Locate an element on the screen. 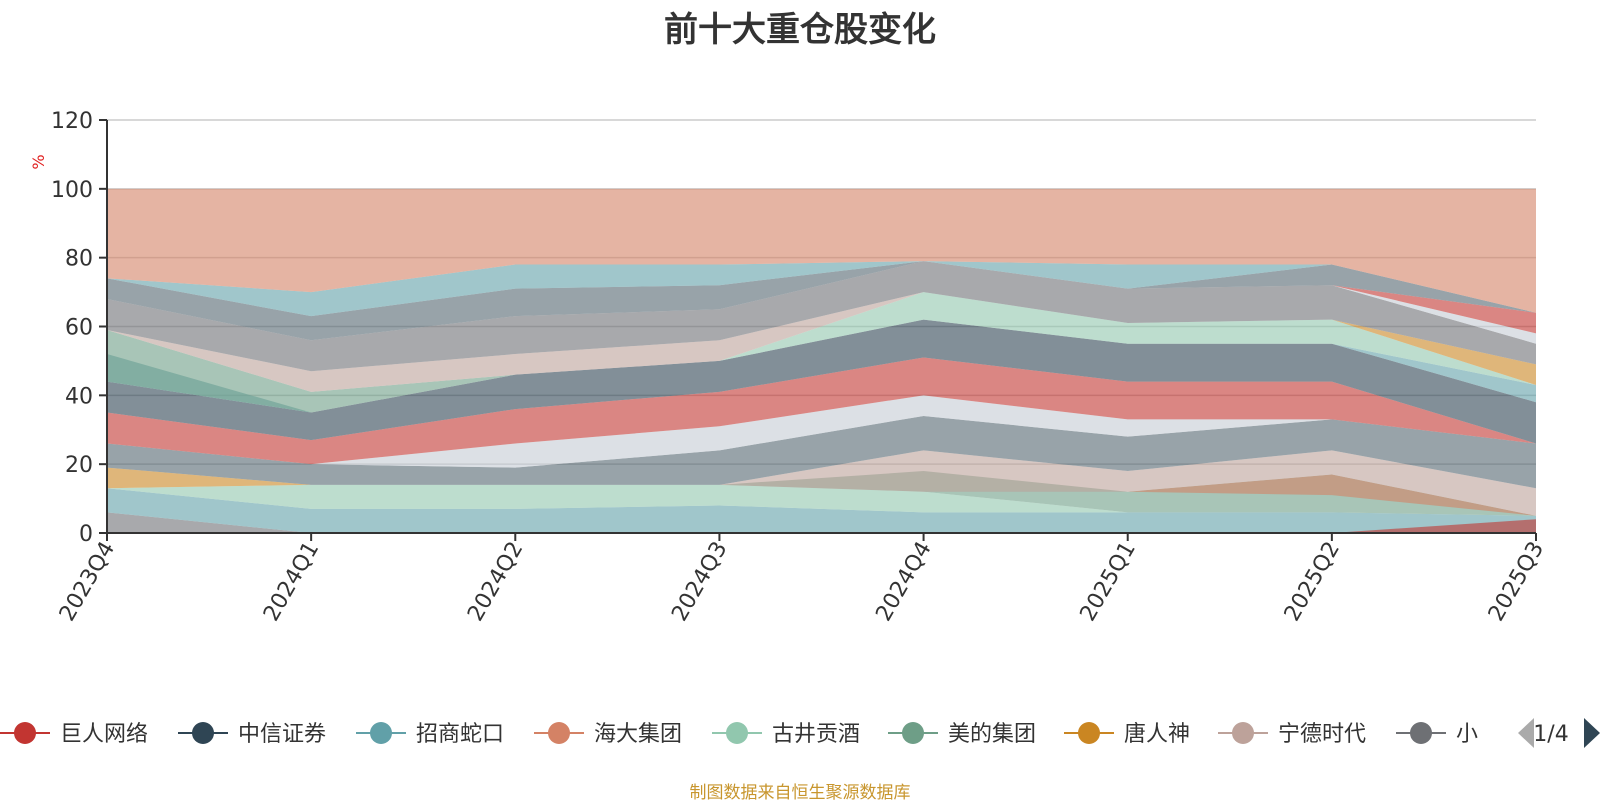  y-tick-label: 120 is located at coordinates (72, 121).